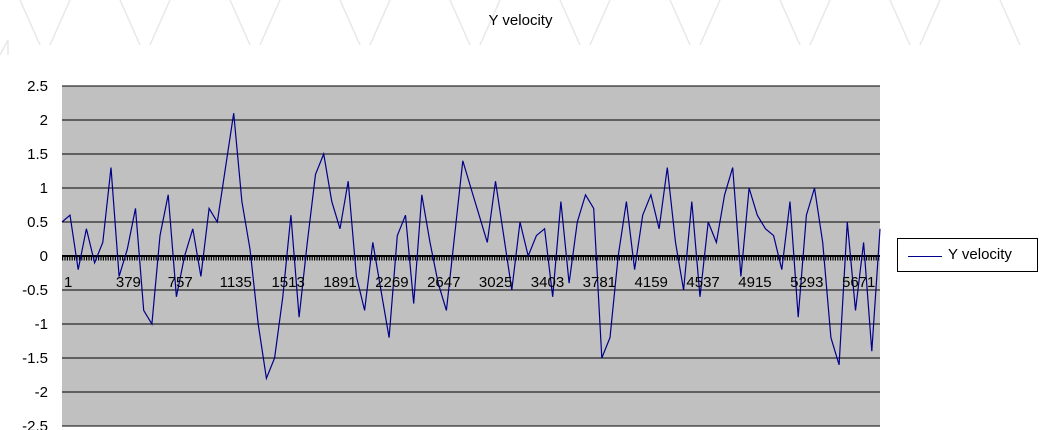 This screenshot has height=430, width=1041. What do you see at coordinates (44, 256) in the screenshot?
I see `y-tick-label: 0` at bounding box center [44, 256].